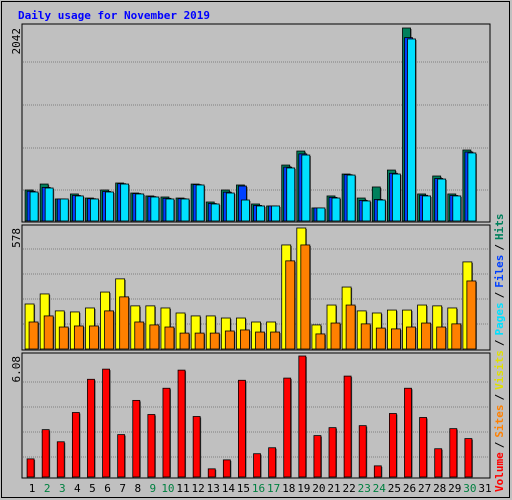 The image size is (512, 500). I want to click on x-tick-label: 16, so click(258, 488).